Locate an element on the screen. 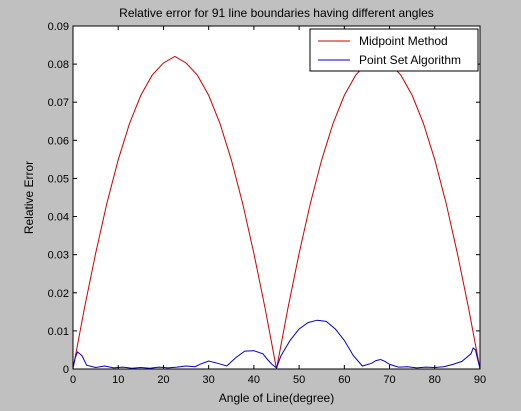 The image size is (521, 411). x-tick-label: 90 is located at coordinates (480, 380).